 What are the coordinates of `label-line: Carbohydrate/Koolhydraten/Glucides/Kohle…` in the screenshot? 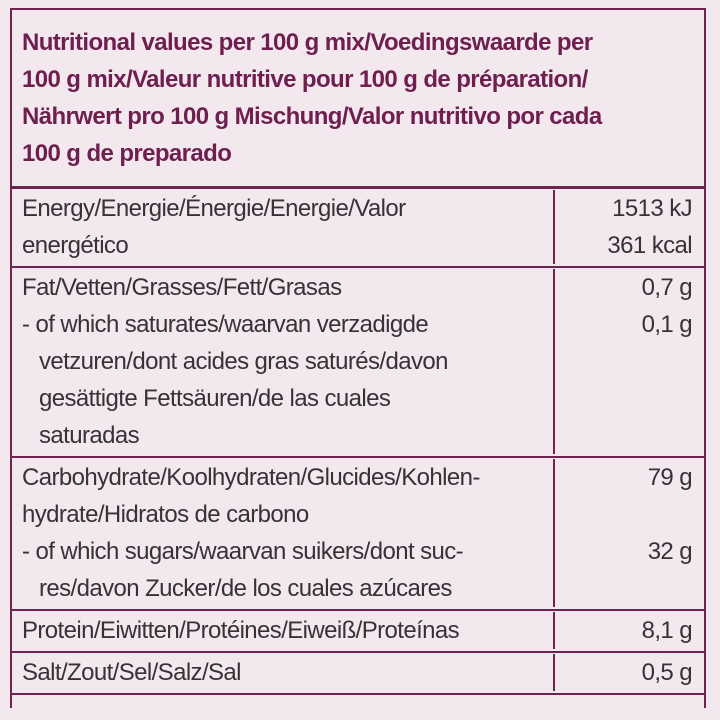 It's located at (251, 477).